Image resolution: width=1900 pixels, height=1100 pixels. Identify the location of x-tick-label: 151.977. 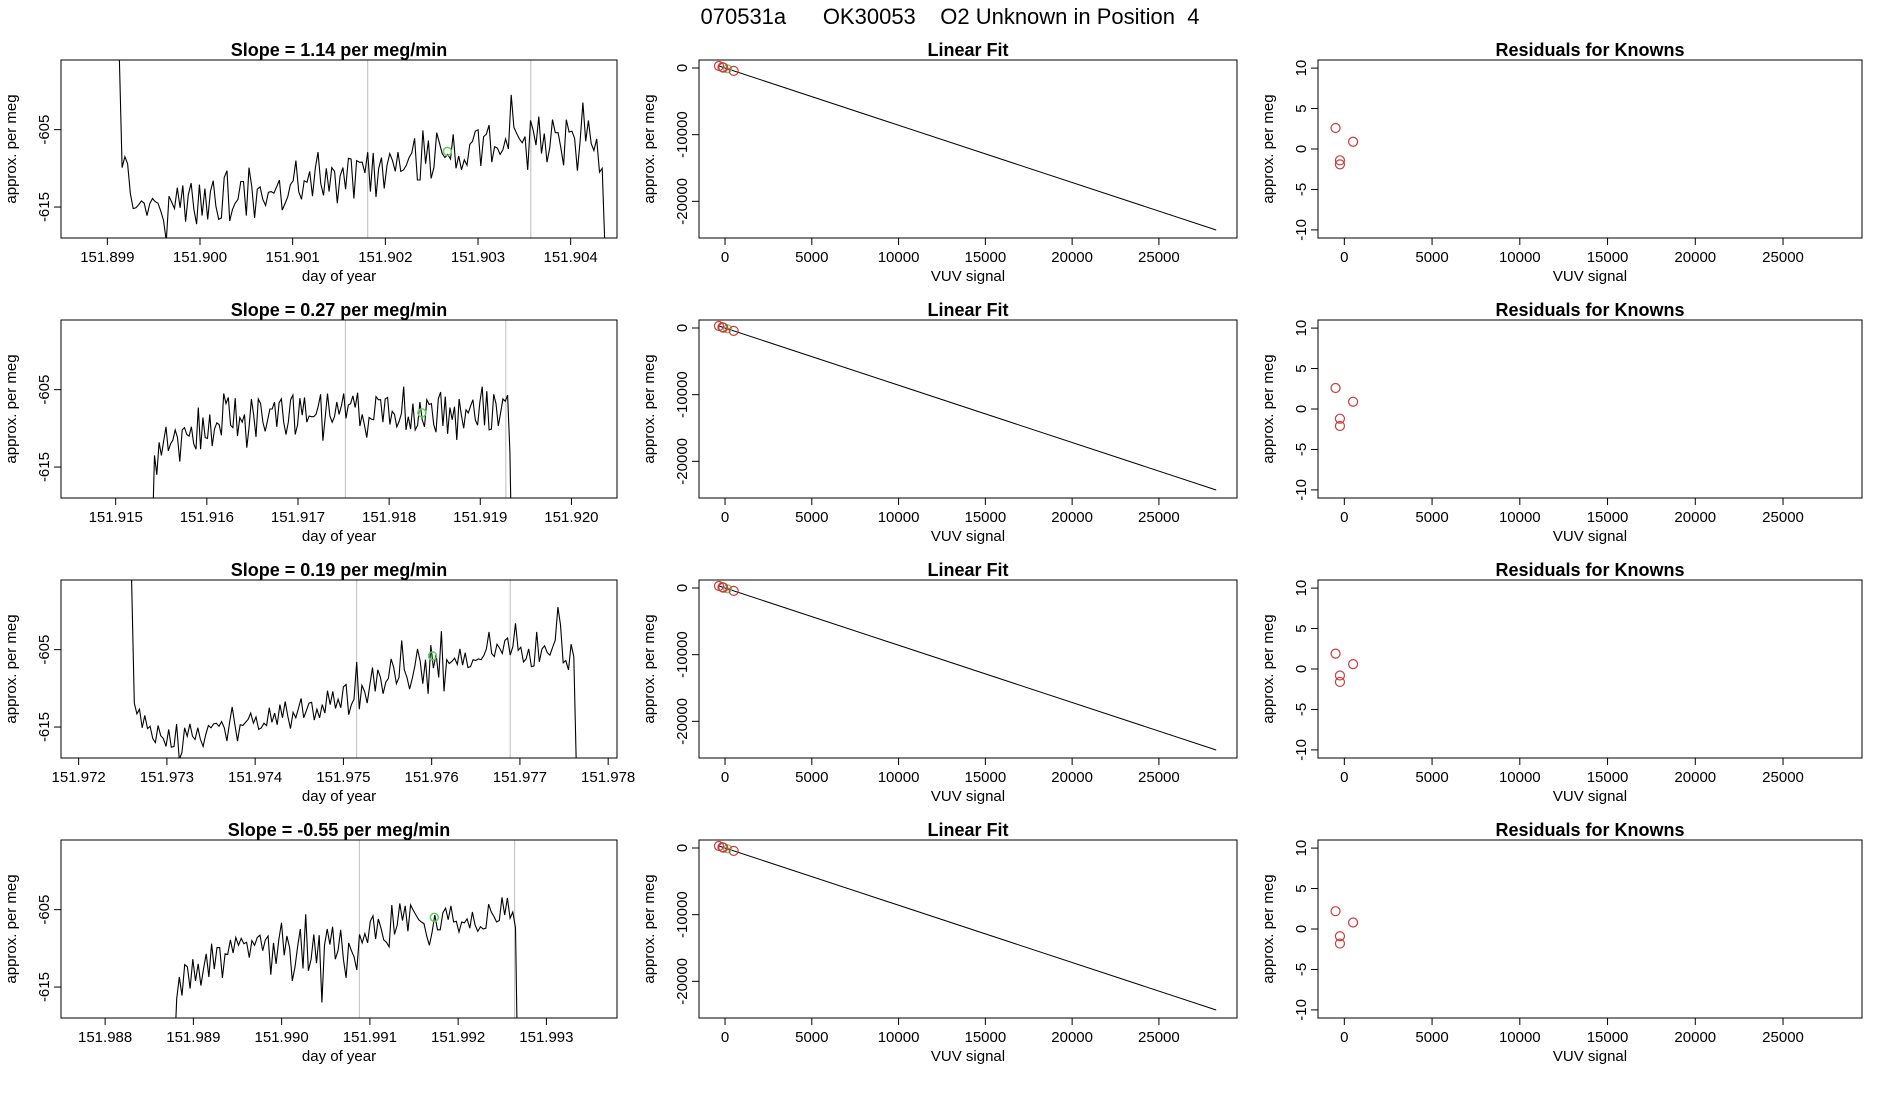
(520, 777).